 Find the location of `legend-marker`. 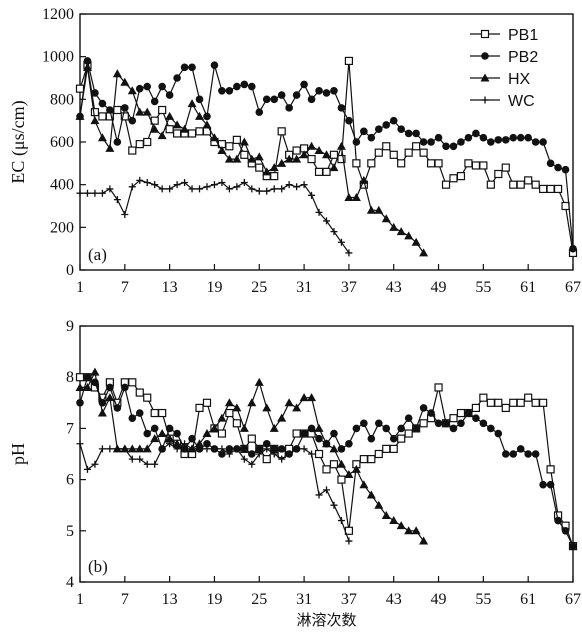

legend-marker is located at coordinates (485, 77).